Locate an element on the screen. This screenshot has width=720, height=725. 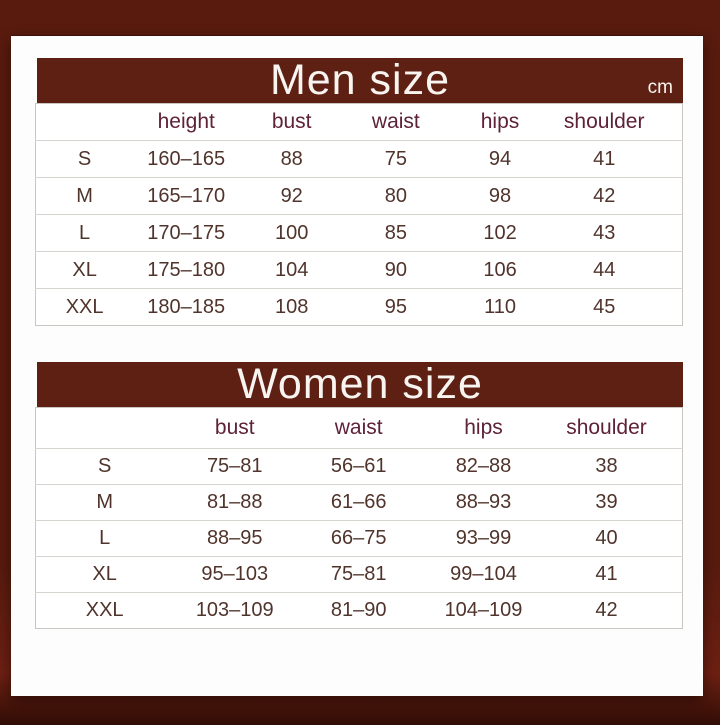
women-size-title: Women size is located at coordinates (360, 384).